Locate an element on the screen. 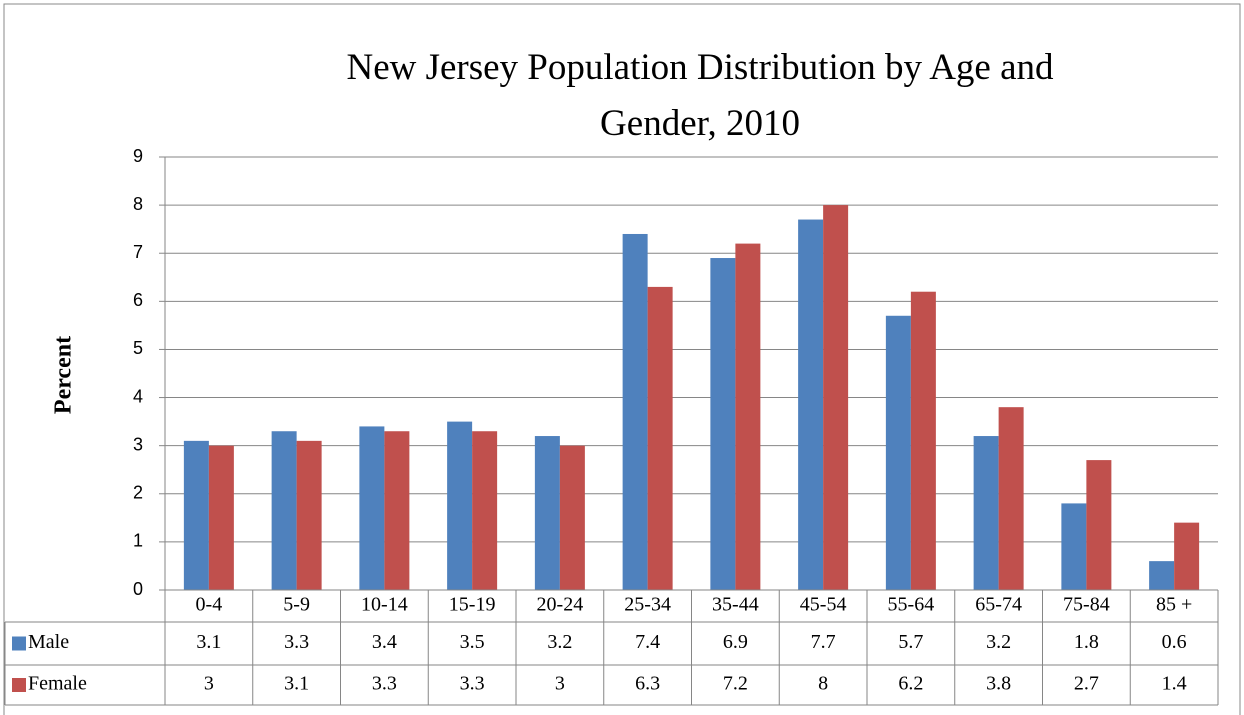 The image size is (1244, 715). table-value: 7.2 is located at coordinates (735, 684).